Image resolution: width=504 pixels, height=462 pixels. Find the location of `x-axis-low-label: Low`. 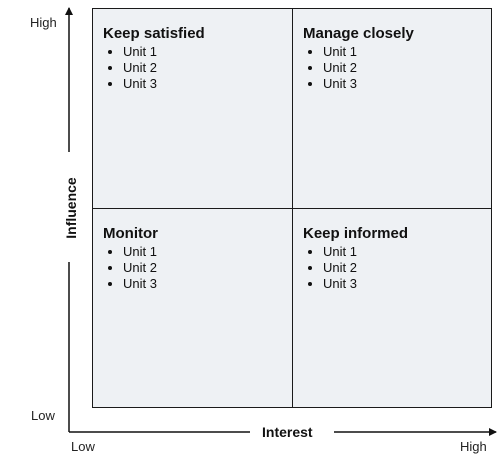

x-axis-low-label: Low is located at coordinates (83, 446).